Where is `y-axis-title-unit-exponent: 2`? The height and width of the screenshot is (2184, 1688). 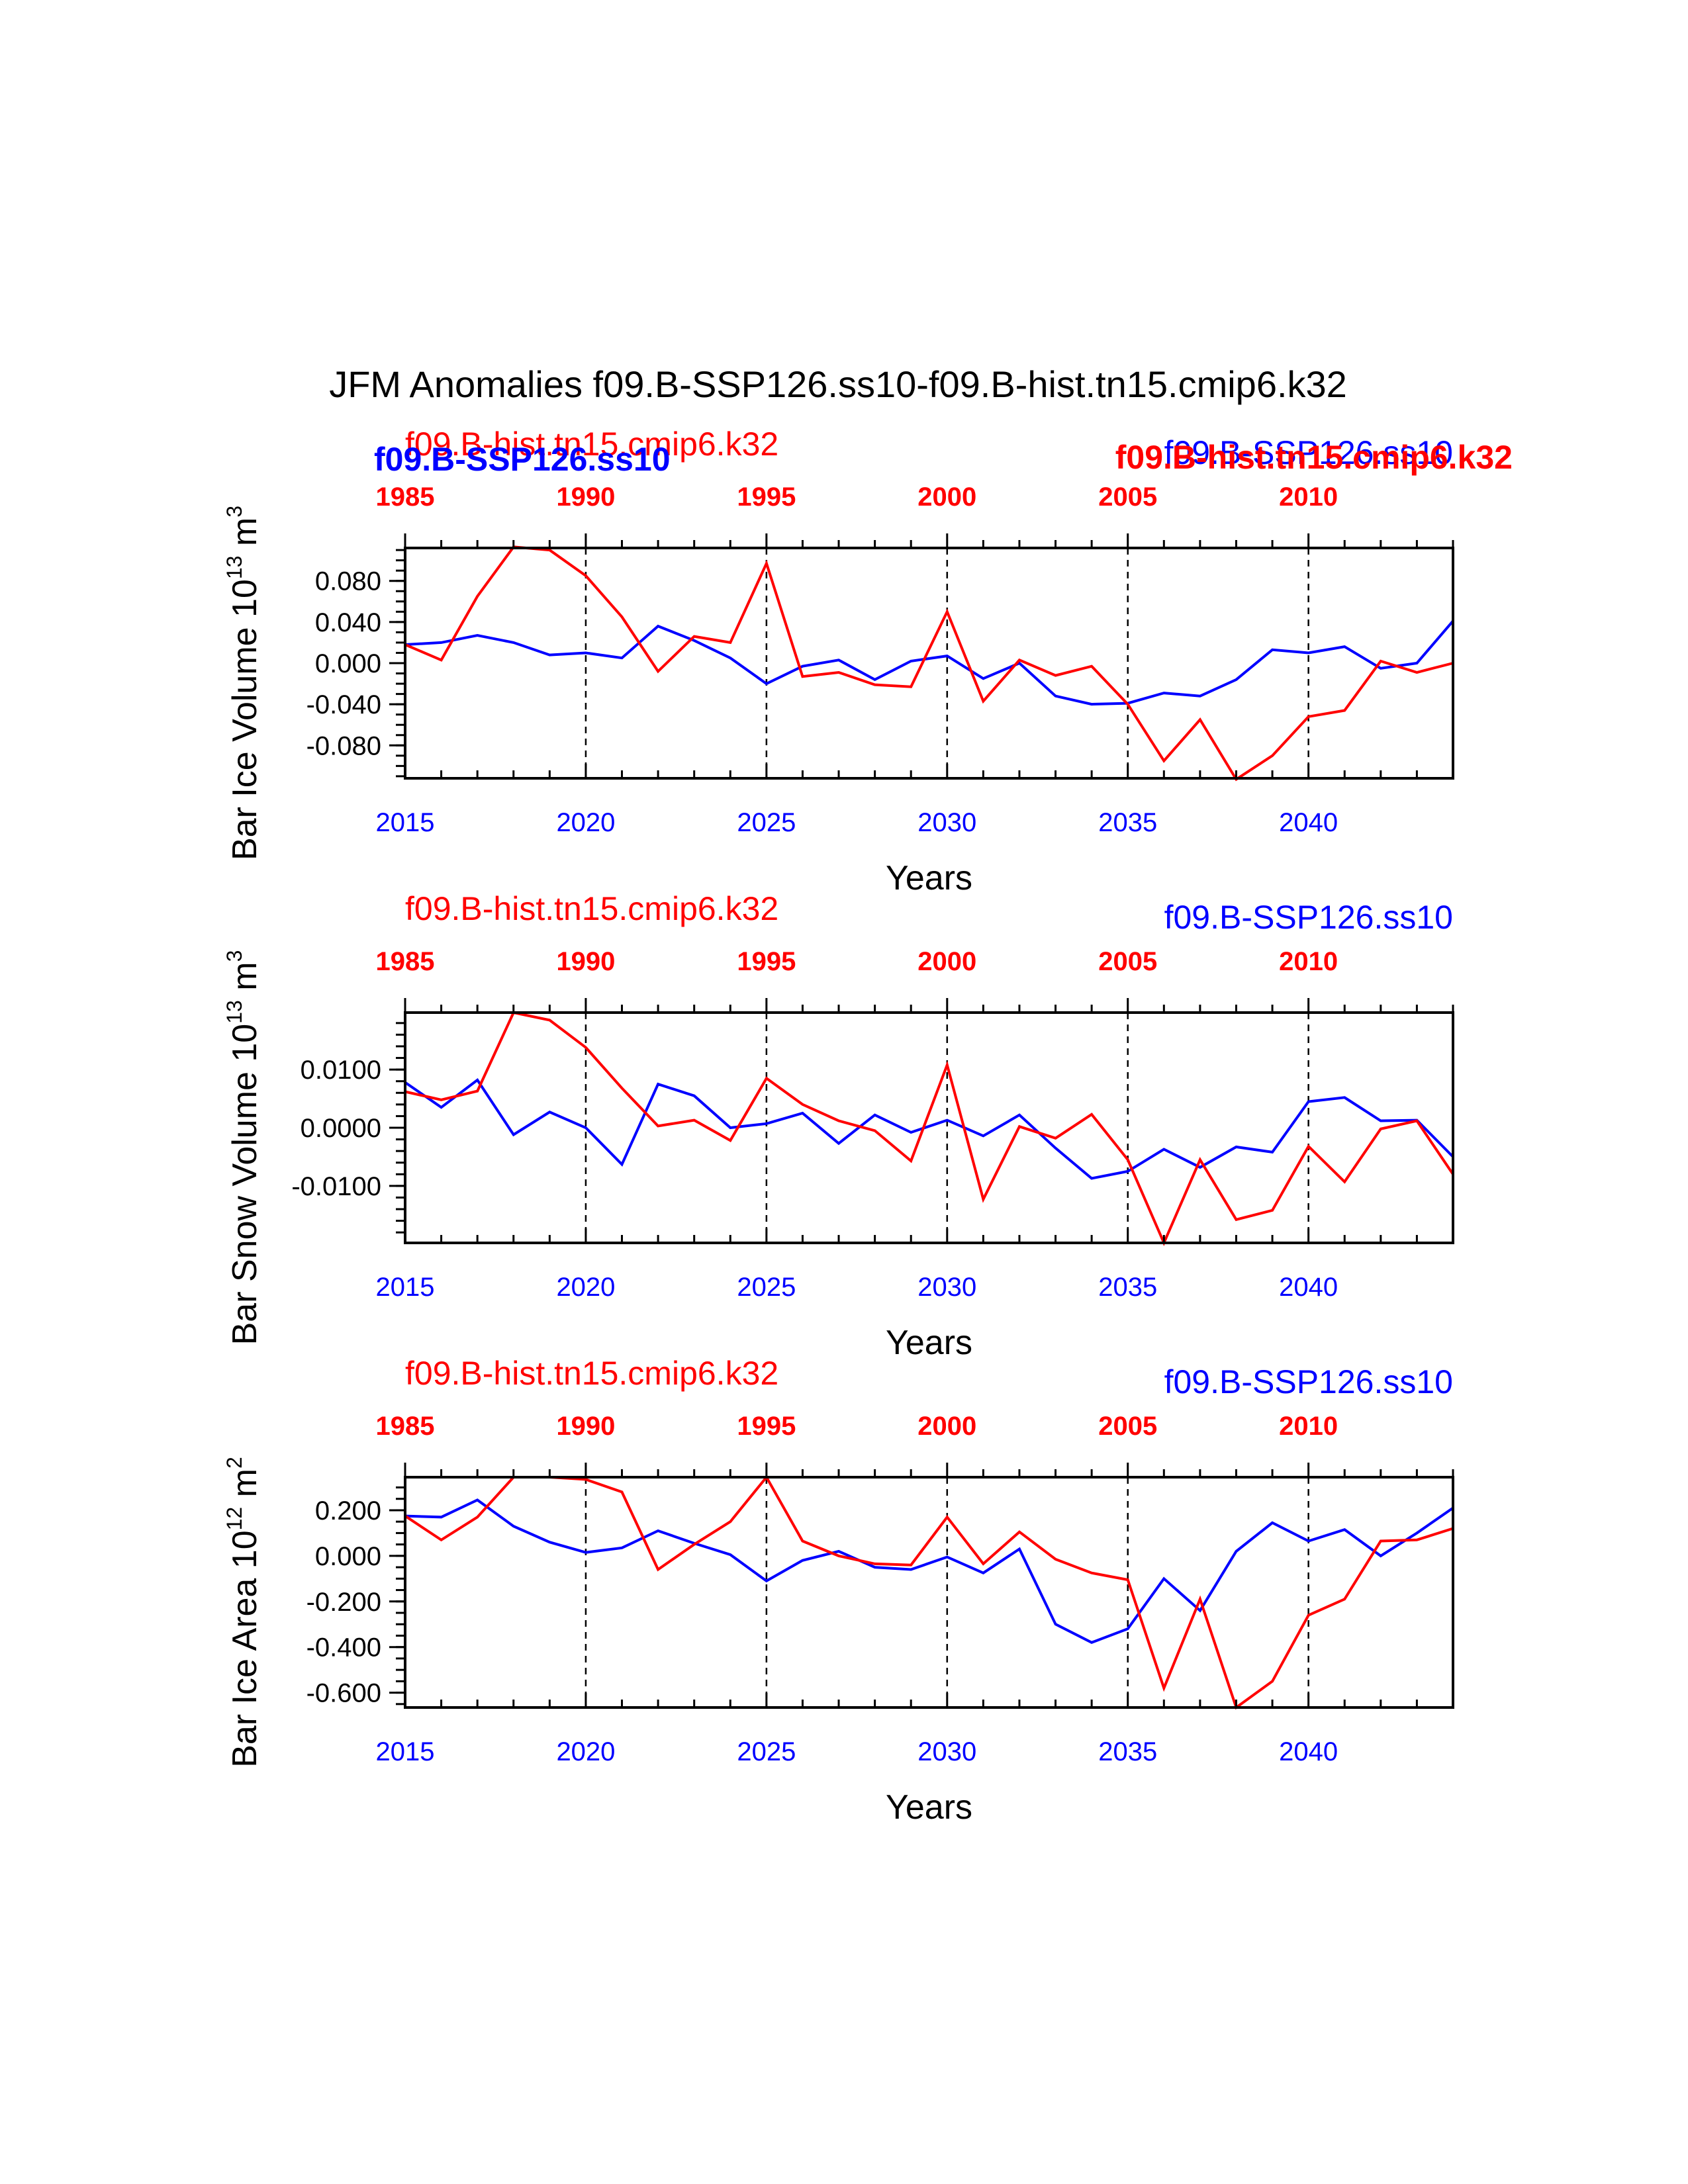 y-axis-title-unit-exponent: 2 is located at coordinates (234, 1463).